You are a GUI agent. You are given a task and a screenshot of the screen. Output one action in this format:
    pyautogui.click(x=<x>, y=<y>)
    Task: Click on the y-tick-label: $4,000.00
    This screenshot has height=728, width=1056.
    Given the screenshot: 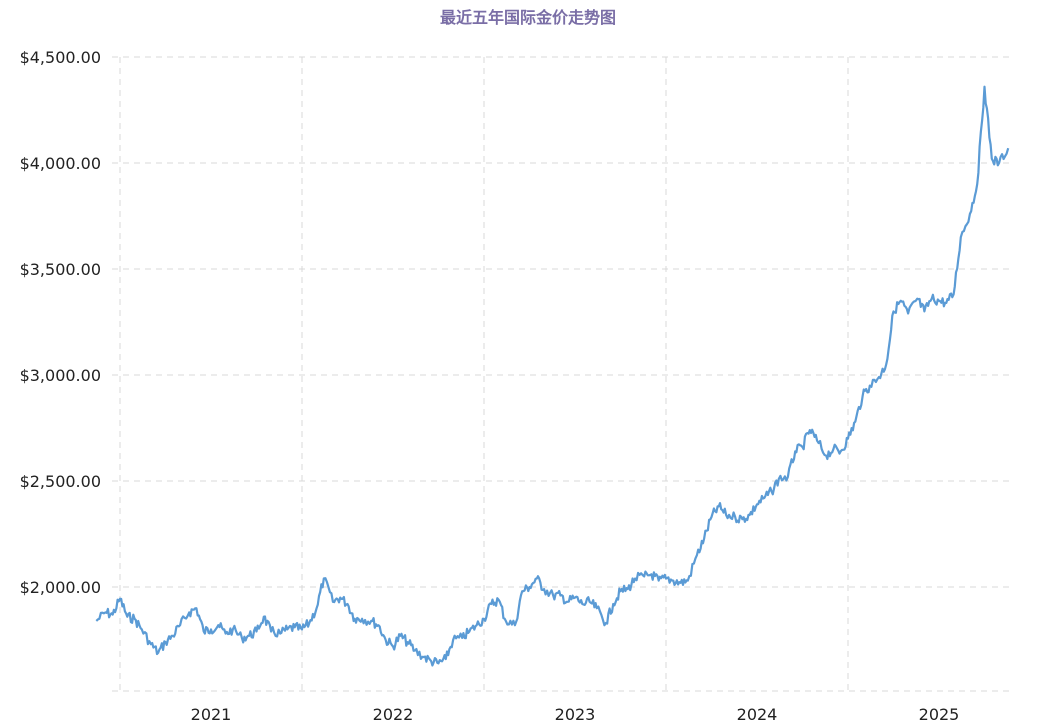 What is the action you would take?
    pyautogui.click(x=60, y=163)
    